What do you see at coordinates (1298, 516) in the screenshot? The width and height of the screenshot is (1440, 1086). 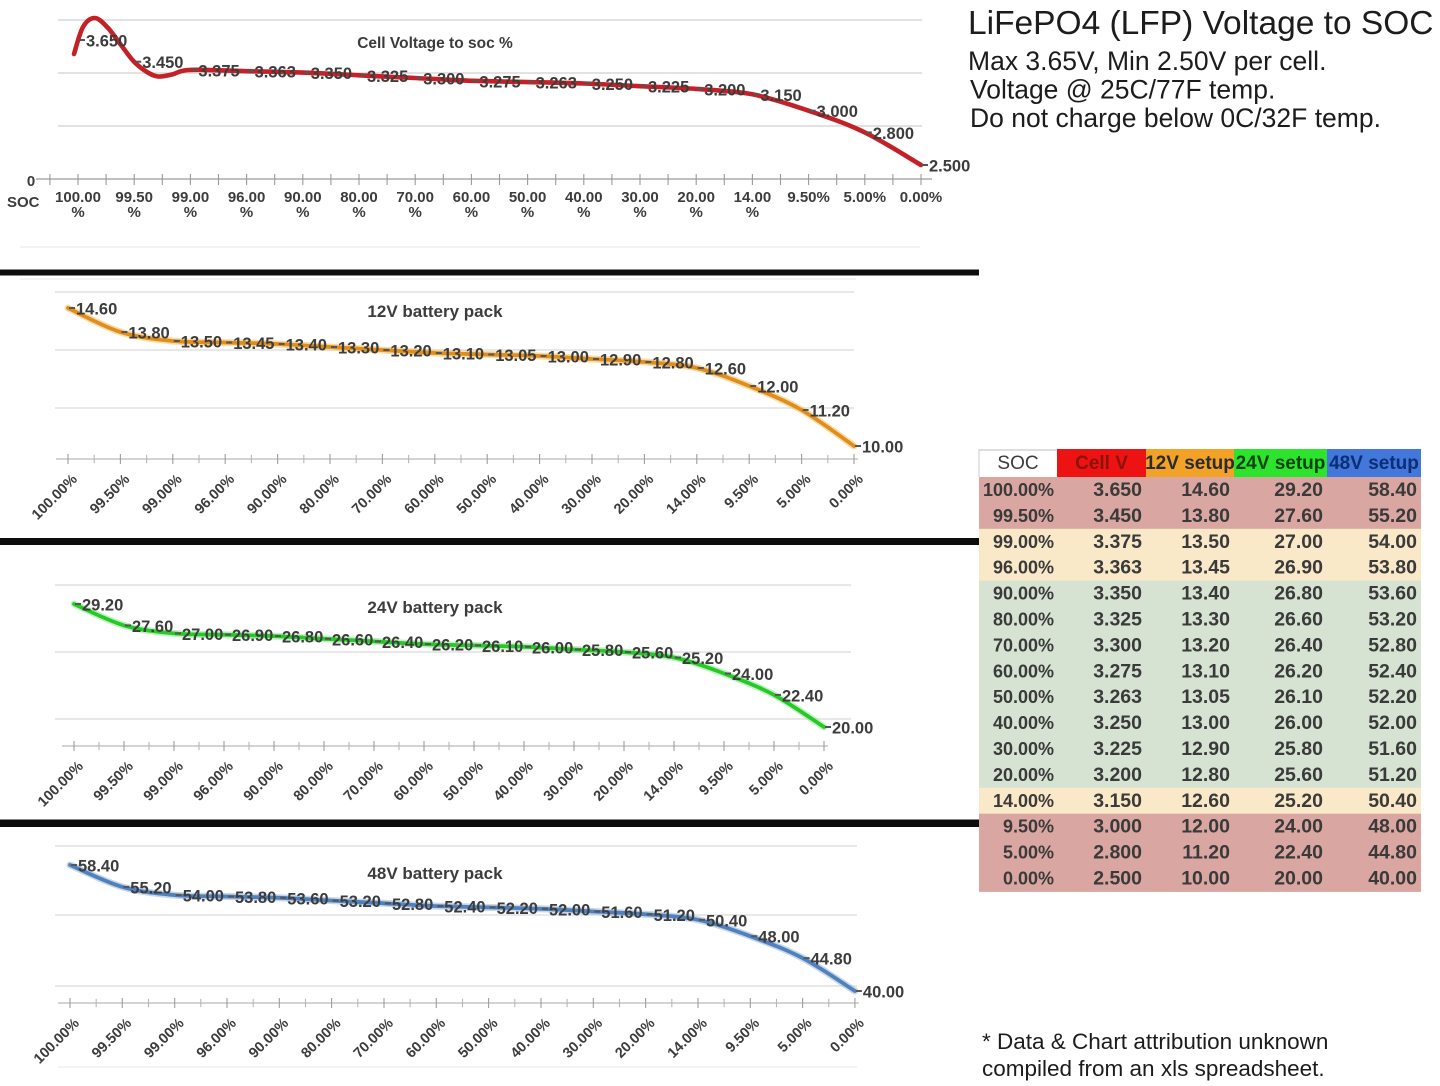 I see `svg-text: 27.60` at bounding box center [1298, 516].